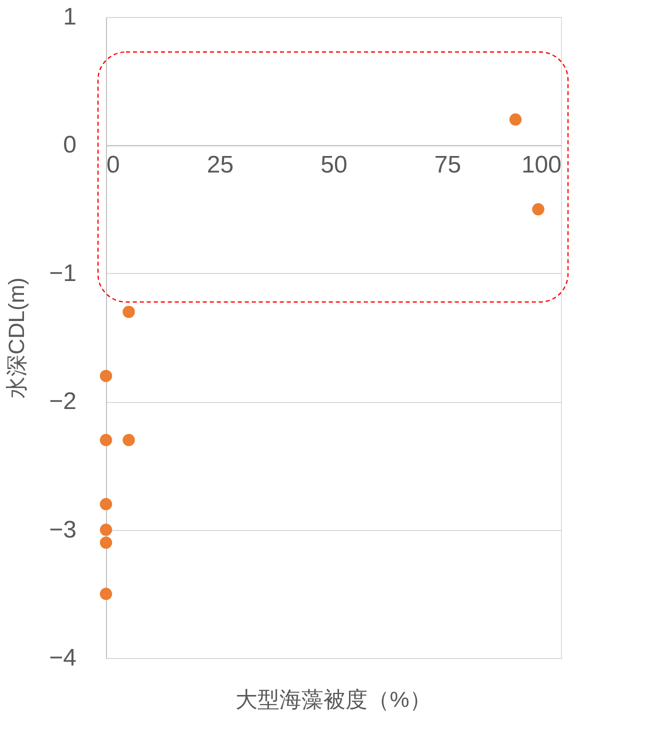 Image resolution: width=646 pixels, height=746 pixels. Describe the element at coordinates (541, 165) in the screenshot. I see `x-tick-label: 100` at that location.